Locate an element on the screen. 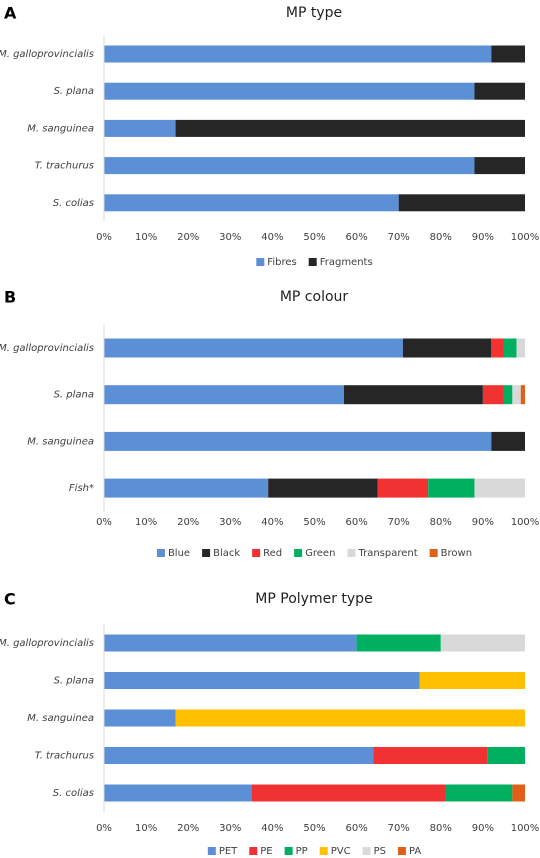 The height and width of the screenshot is (858, 540). legend-label: PE is located at coordinates (266, 851).